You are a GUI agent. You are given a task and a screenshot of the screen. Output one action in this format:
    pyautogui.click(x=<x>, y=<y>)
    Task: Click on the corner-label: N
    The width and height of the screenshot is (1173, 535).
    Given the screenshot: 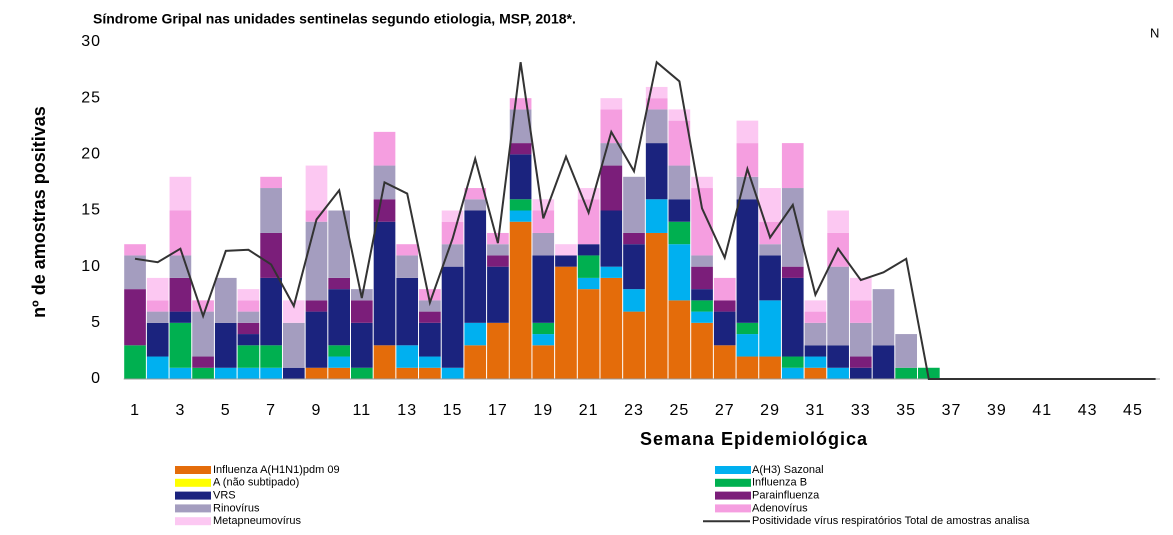 What is the action you would take?
    pyautogui.click(x=1154, y=32)
    